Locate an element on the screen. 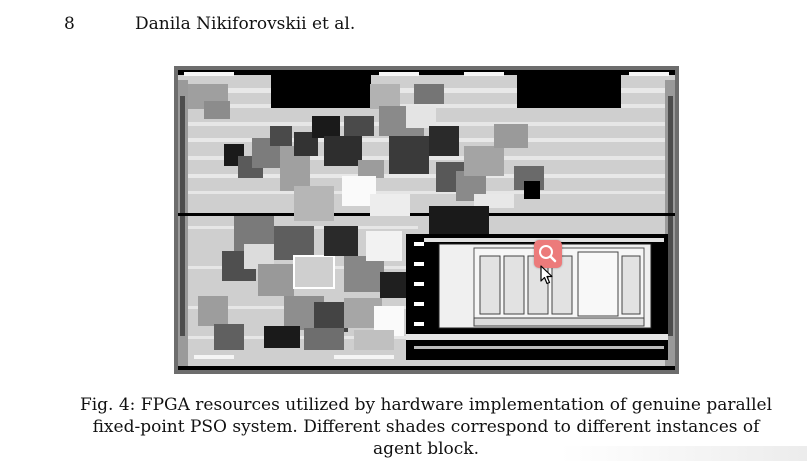  page-number: 8 is located at coordinates (69, 24).